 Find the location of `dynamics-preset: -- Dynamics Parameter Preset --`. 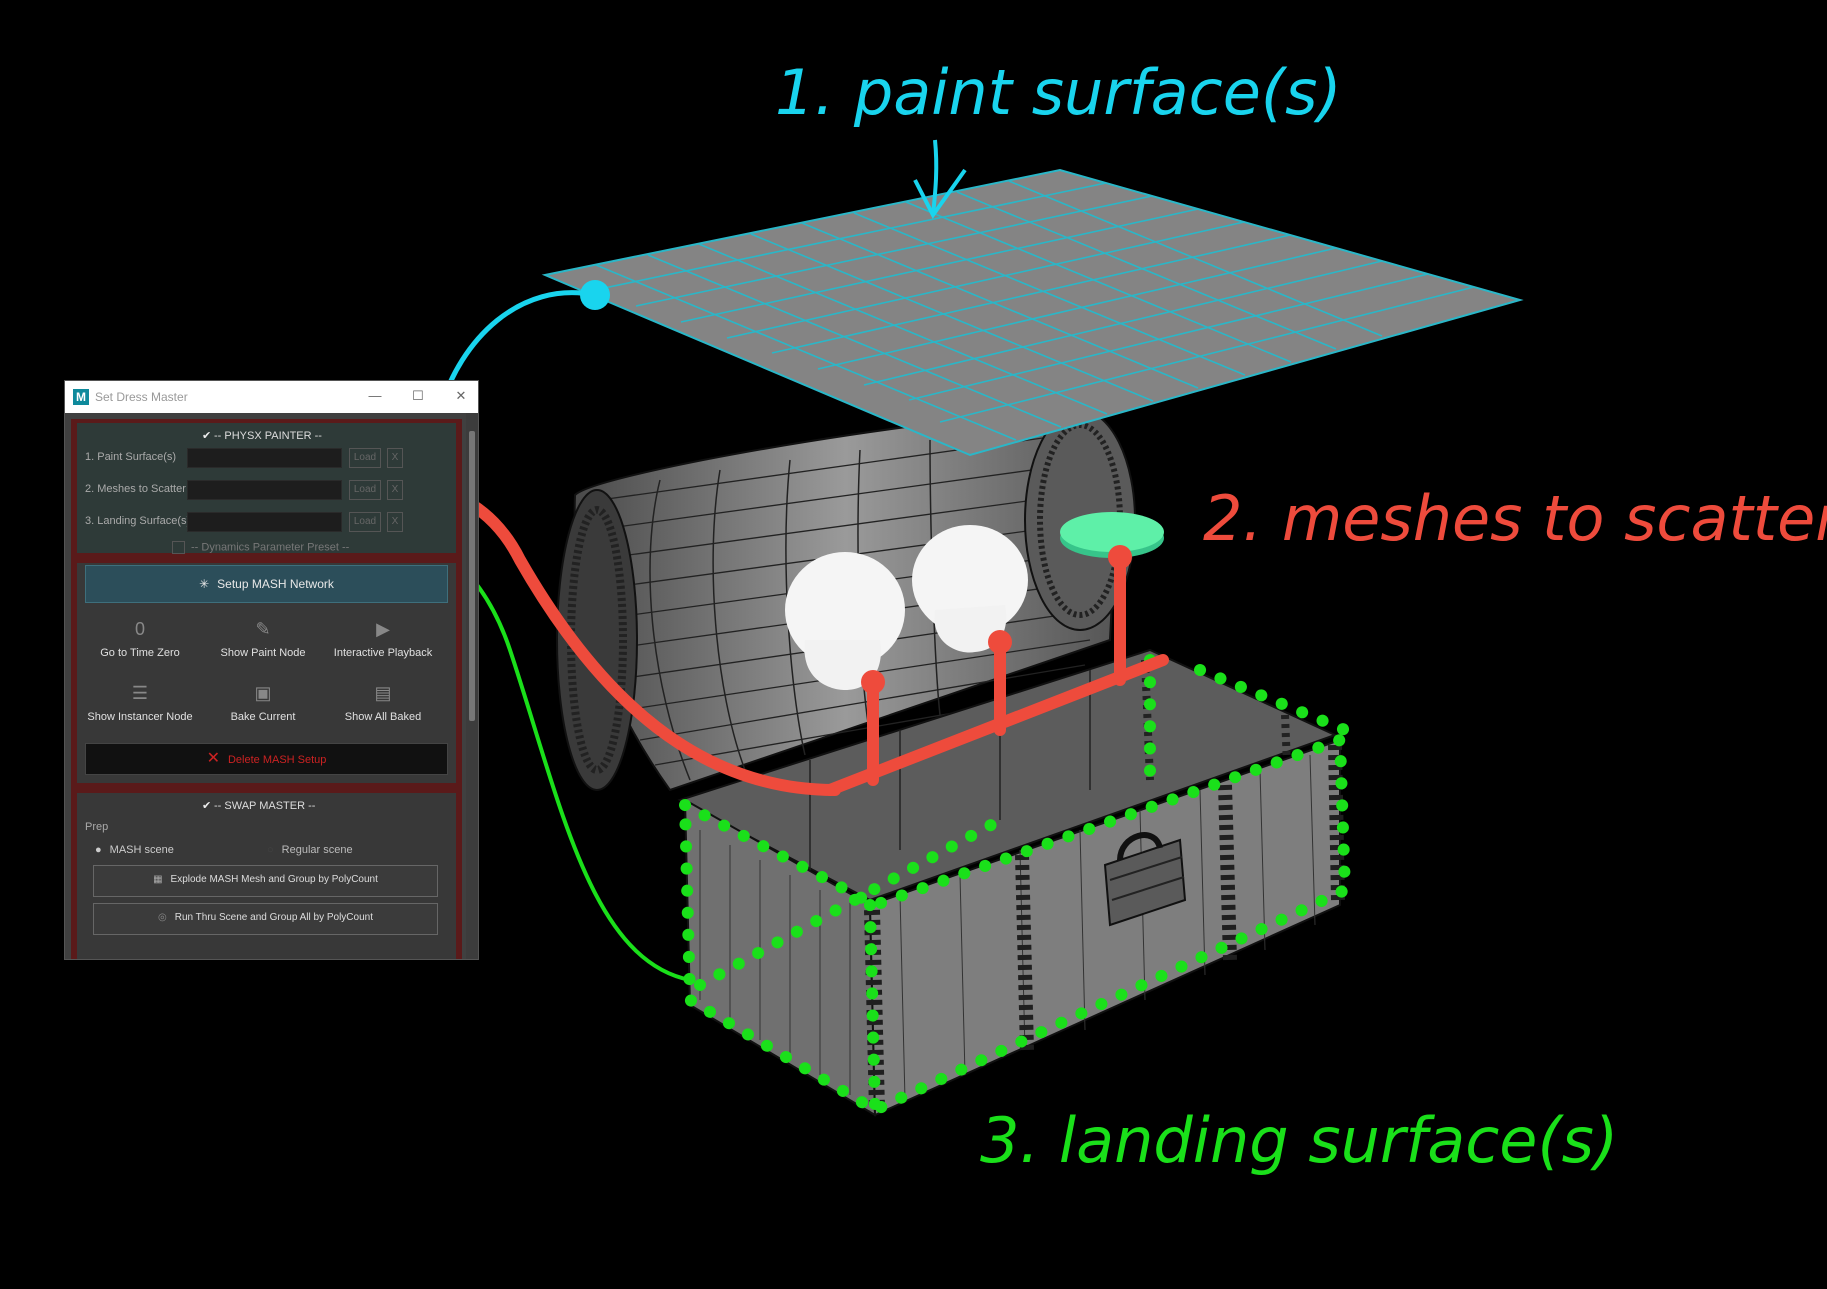

dynamics-preset: -- Dynamics Parameter Preset -- is located at coordinates (260, 547).